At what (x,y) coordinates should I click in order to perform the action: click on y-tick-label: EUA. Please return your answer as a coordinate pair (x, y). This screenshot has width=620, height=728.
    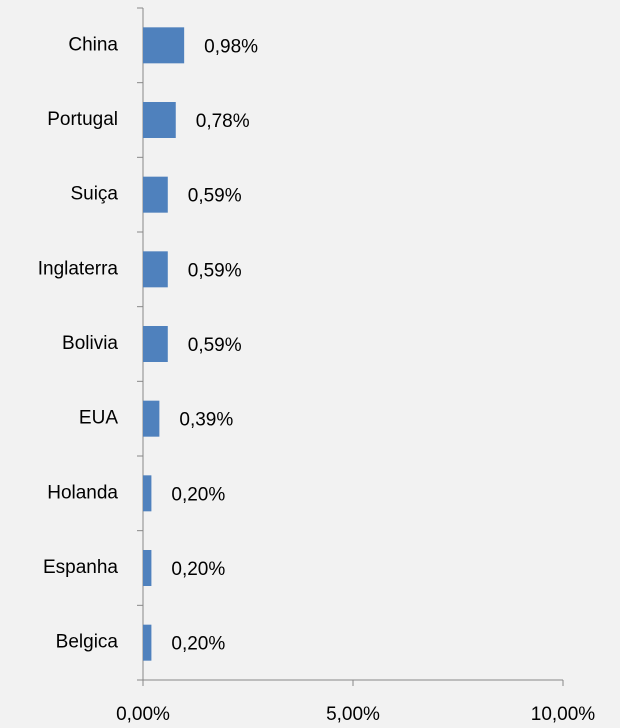
    Looking at the image, I should click on (98, 418).